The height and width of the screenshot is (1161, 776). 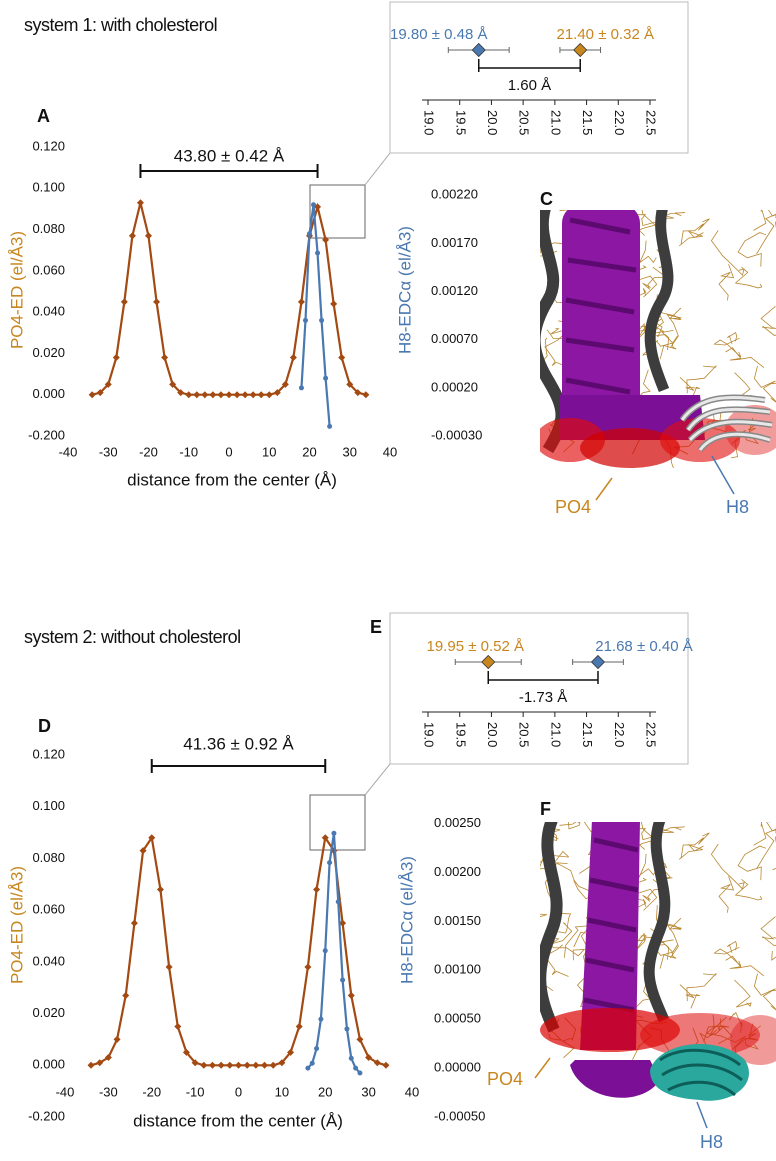 I want to click on panel-label: D, so click(x=44, y=726).